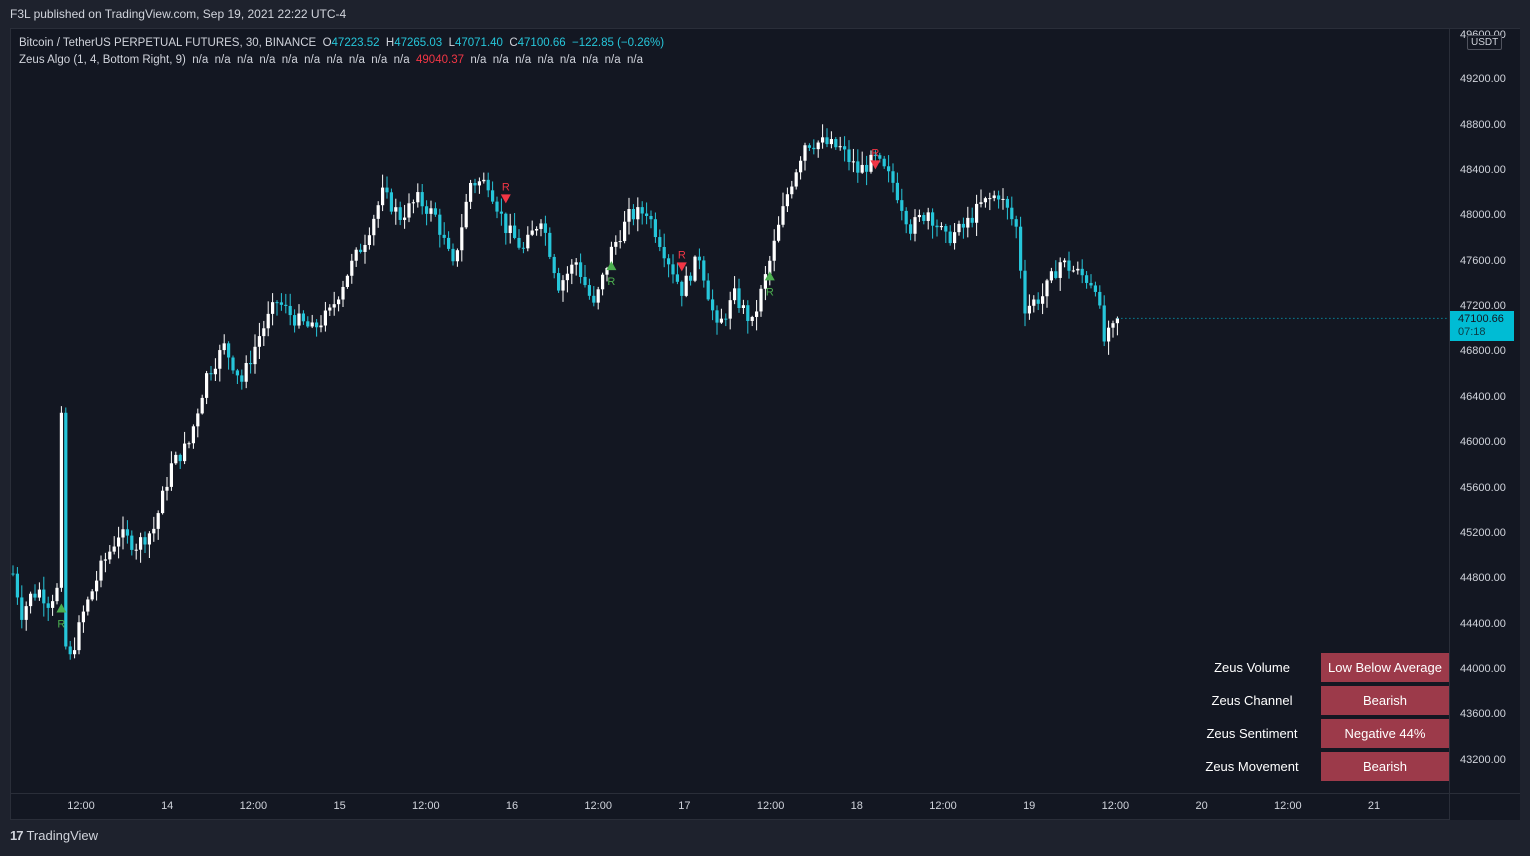 The image size is (1530, 856). Describe the element at coordinates (1472, 332) in the screenshot. I see `bar-countdown: 07:18` at that location.